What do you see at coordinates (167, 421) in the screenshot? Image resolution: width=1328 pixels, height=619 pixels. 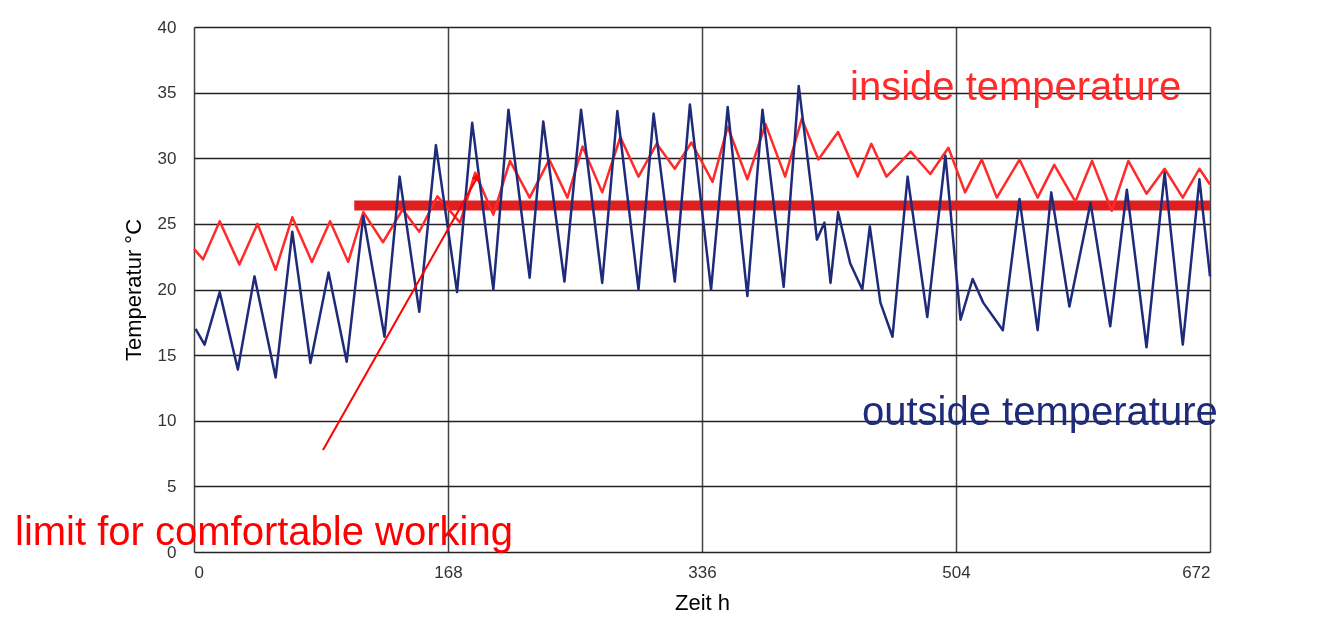 I see `y-tick-label: 10` at bounding box center [167, 421].